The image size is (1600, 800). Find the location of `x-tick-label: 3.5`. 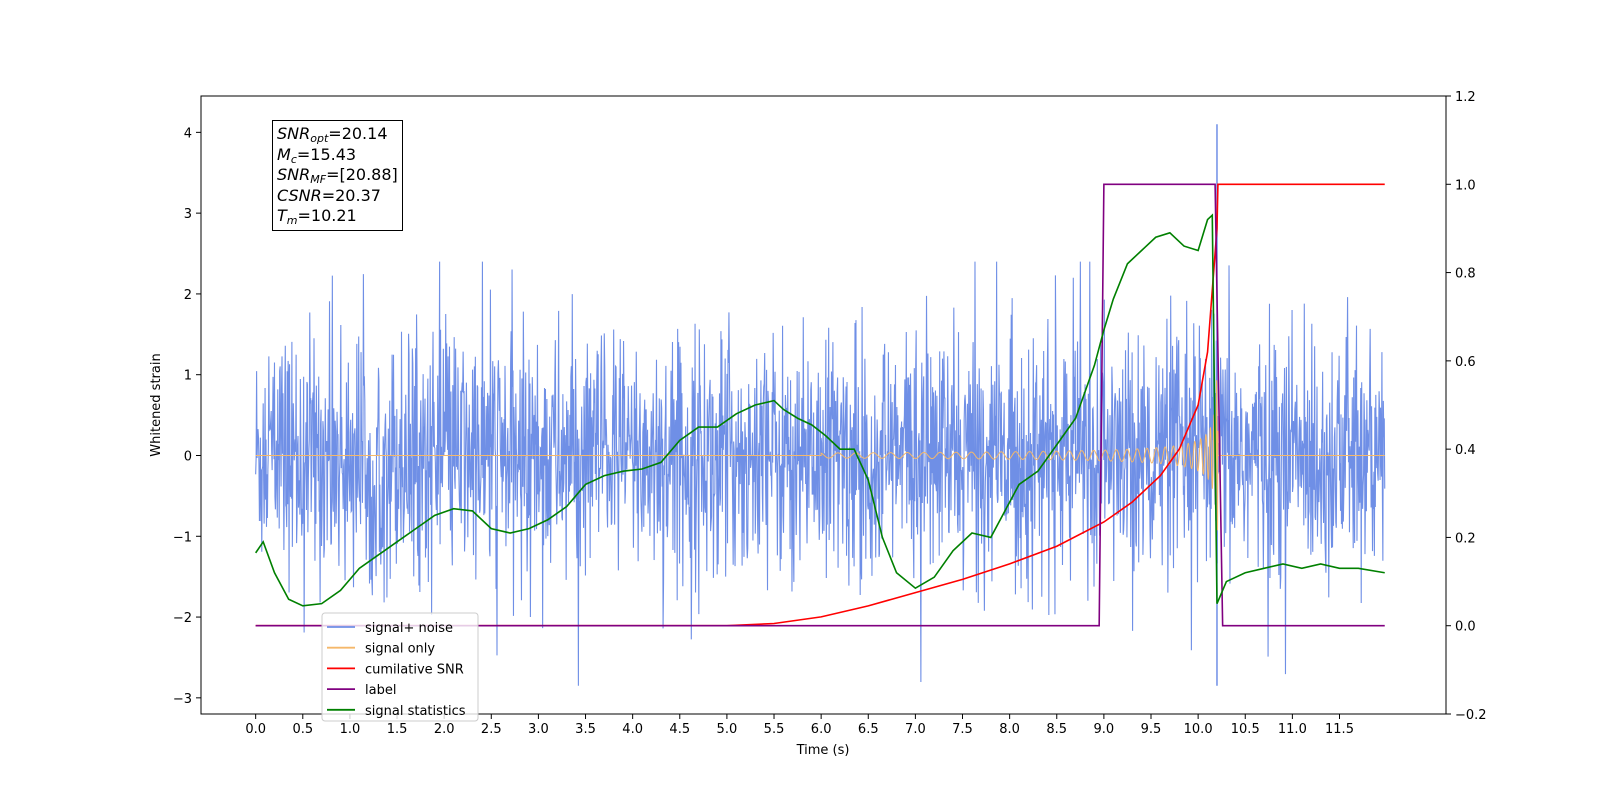

x-tick-label: 3.5 is located at coordinates (585, 729).